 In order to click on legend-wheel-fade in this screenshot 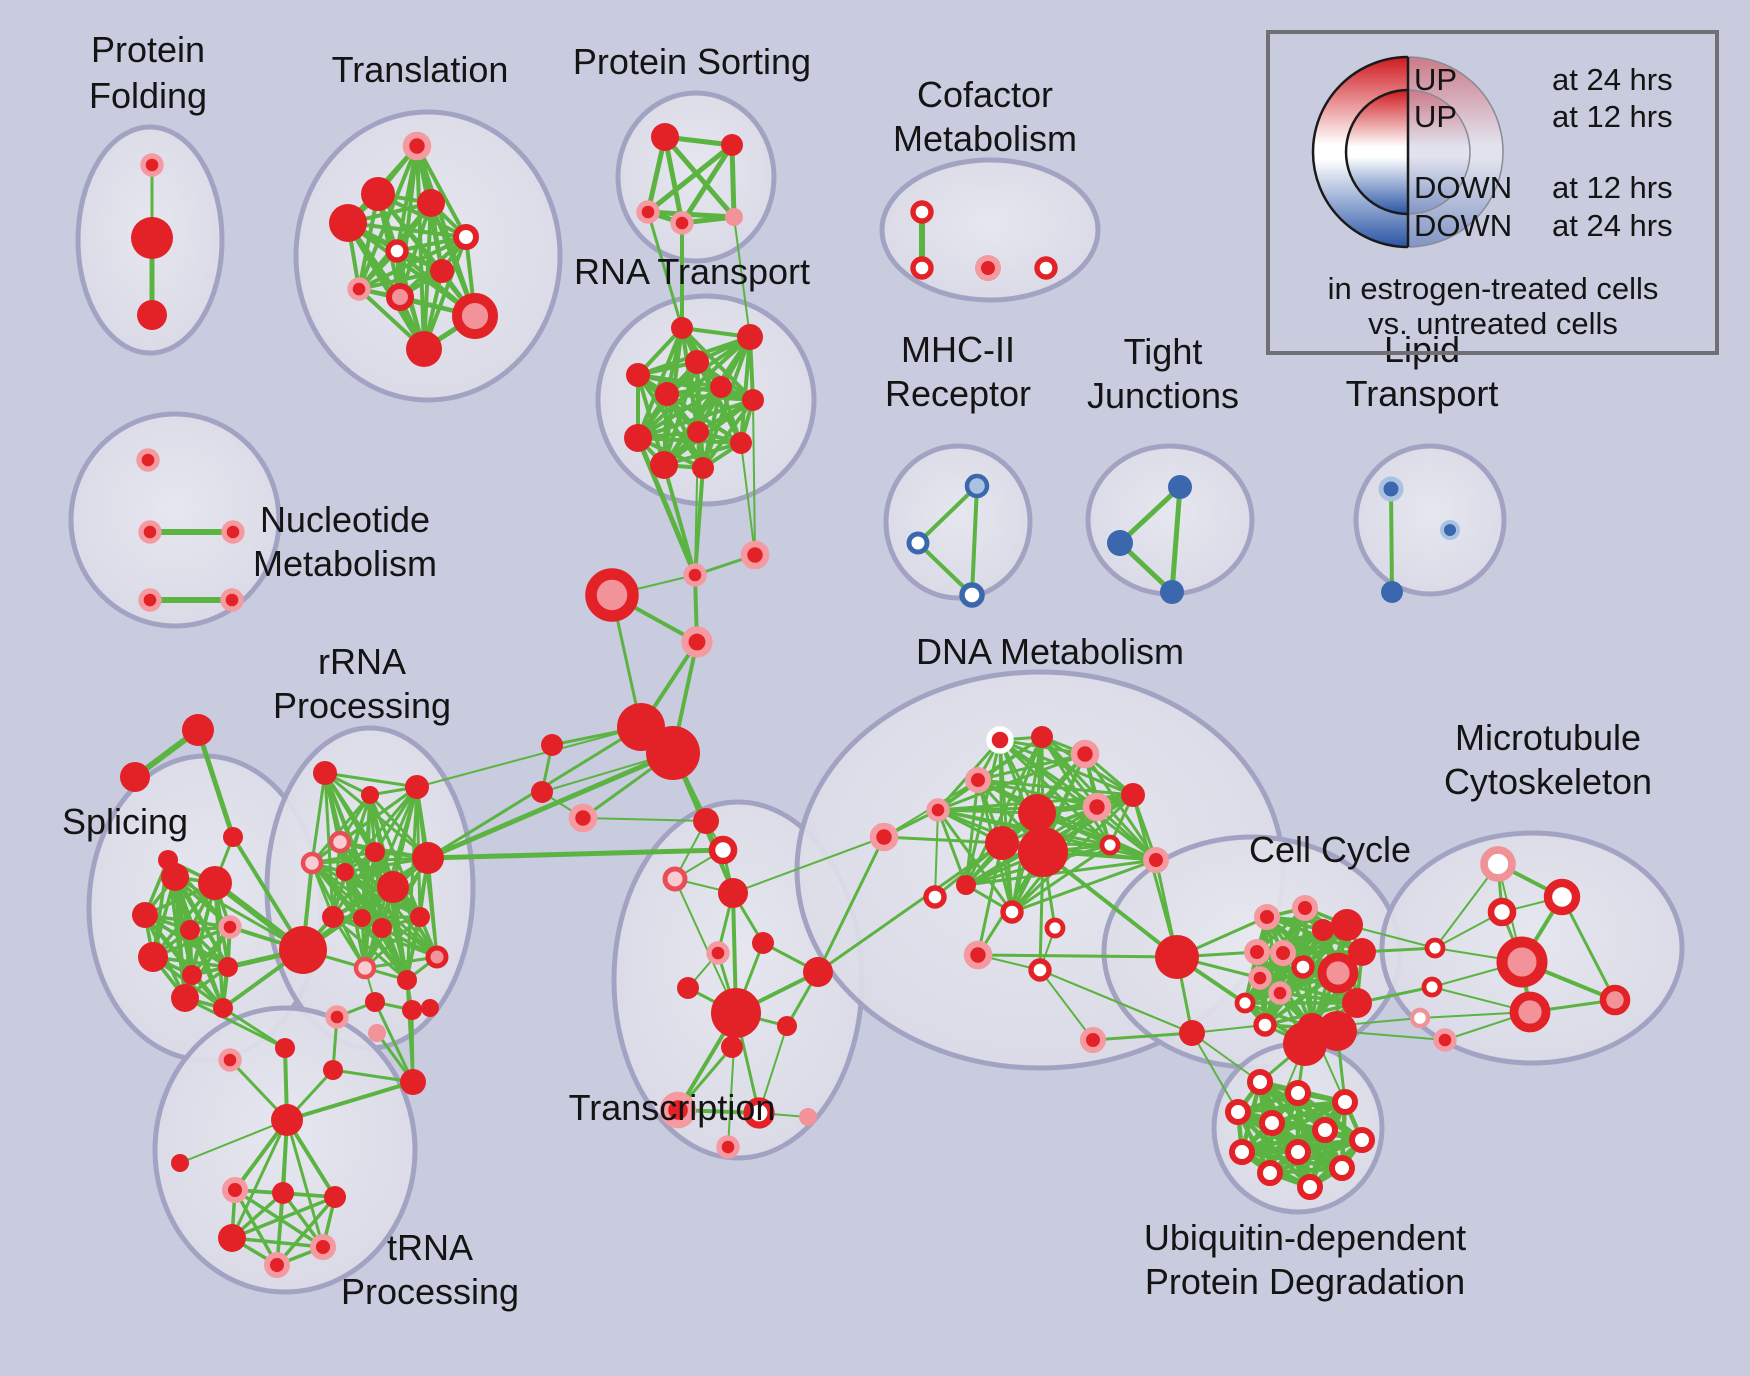, I will do `click(1455, 152)`.